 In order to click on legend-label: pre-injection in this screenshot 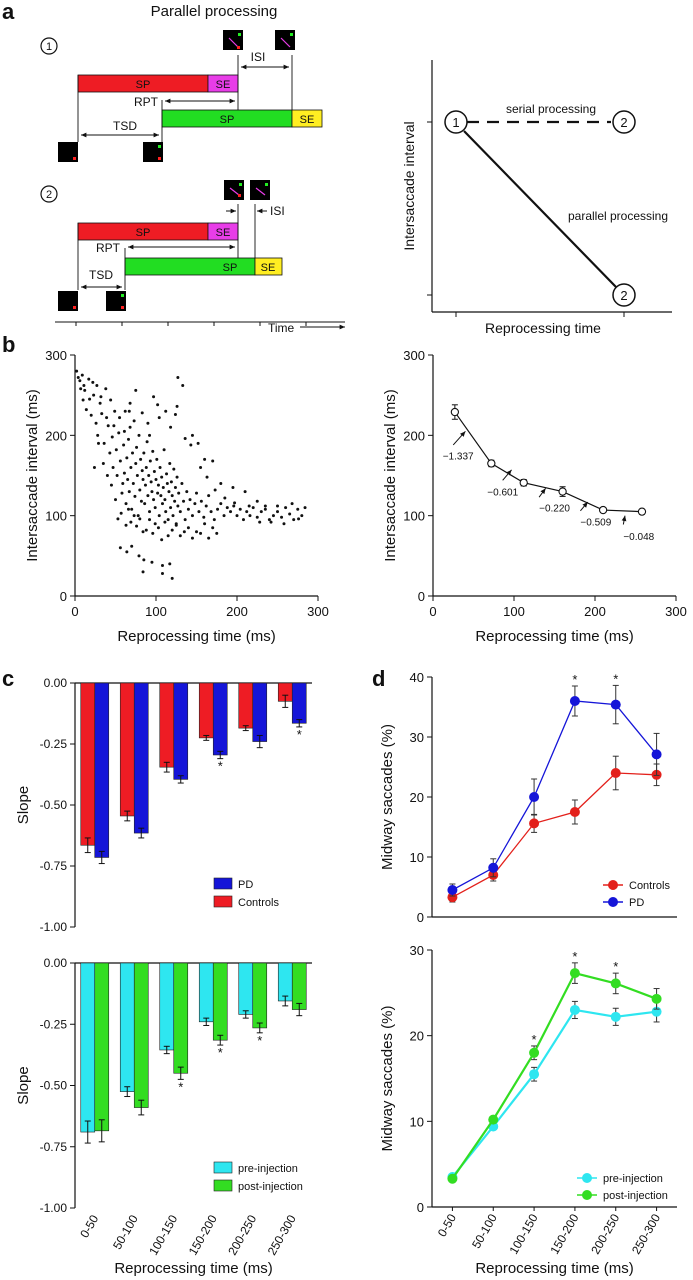, I will do `click(268, 1169)`.